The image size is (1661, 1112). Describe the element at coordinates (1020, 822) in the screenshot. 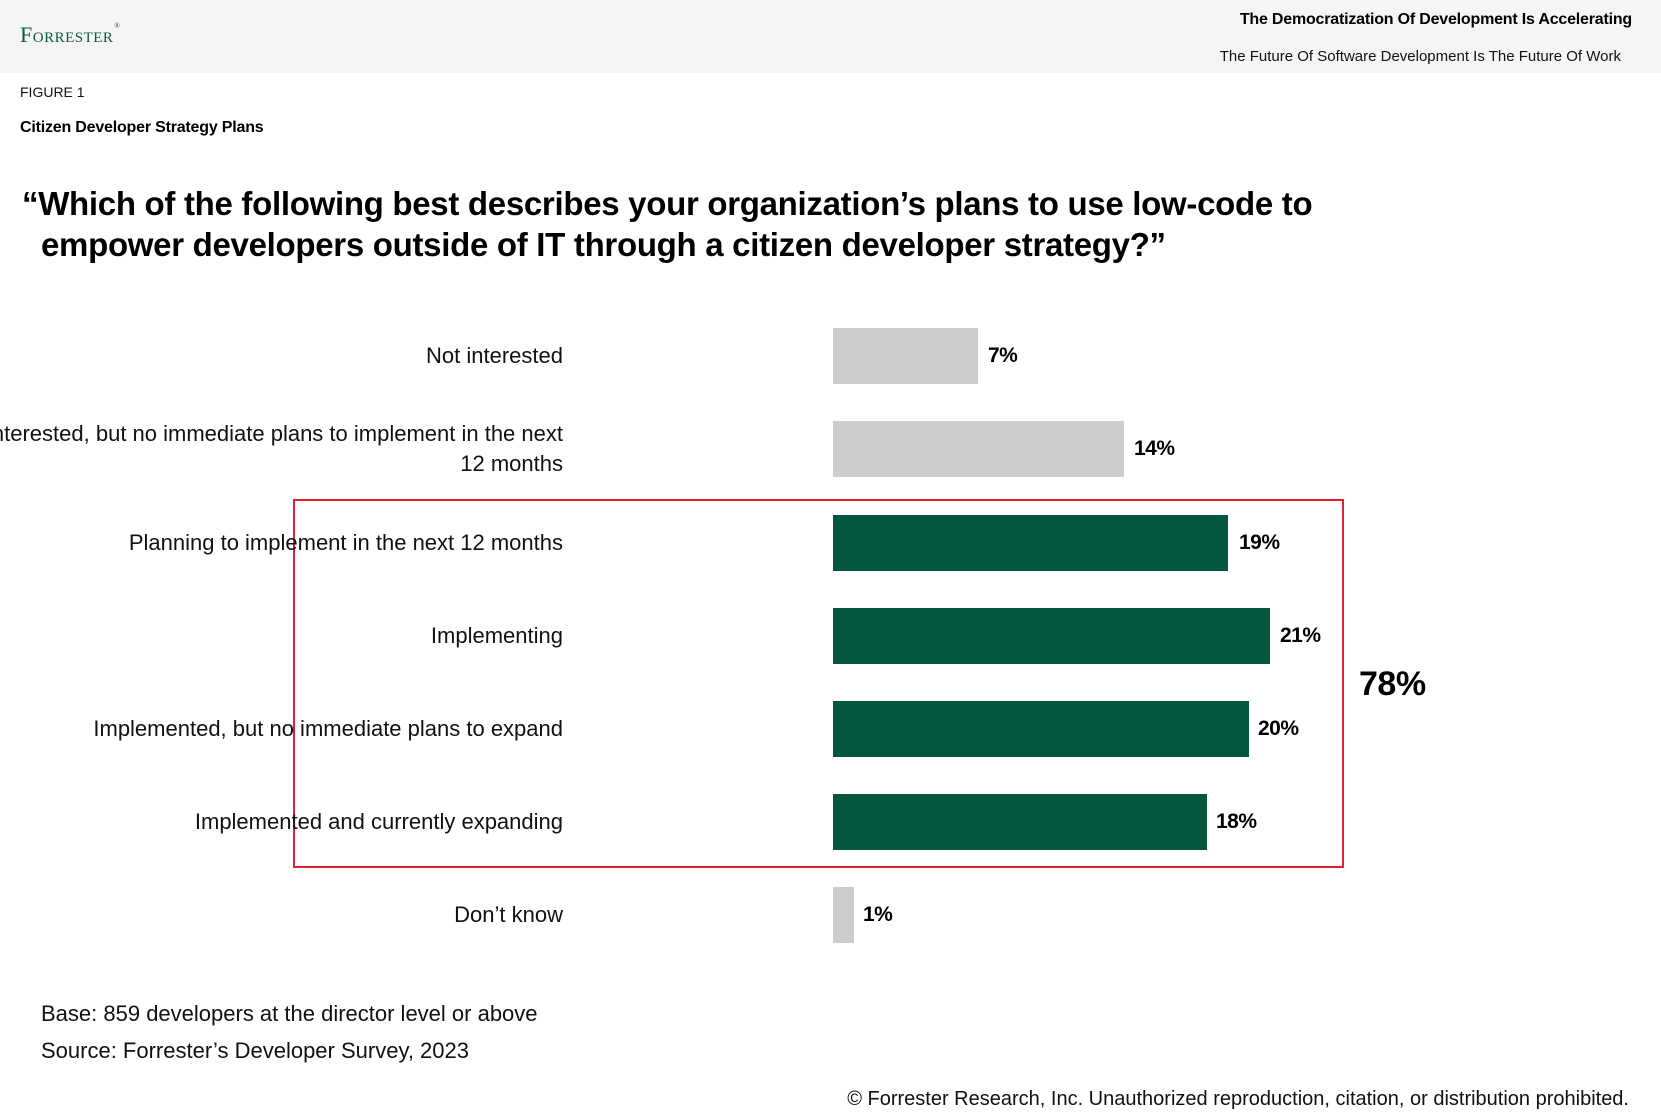

I see `bar-implemented-expanding` at that location.